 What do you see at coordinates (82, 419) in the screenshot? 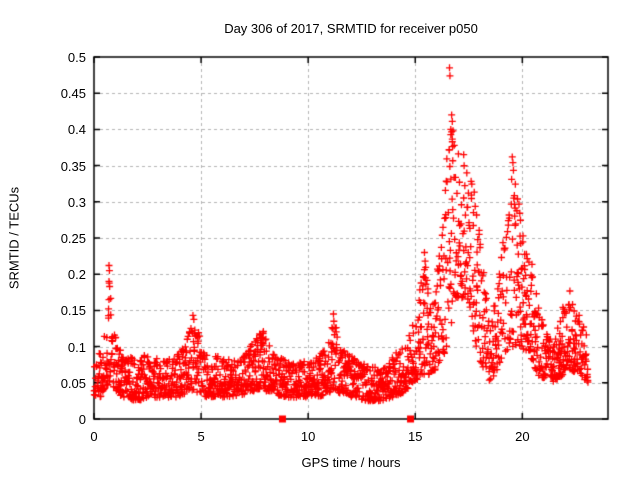
I see `y-tick-label: 0` at bounding box center [82, 419].